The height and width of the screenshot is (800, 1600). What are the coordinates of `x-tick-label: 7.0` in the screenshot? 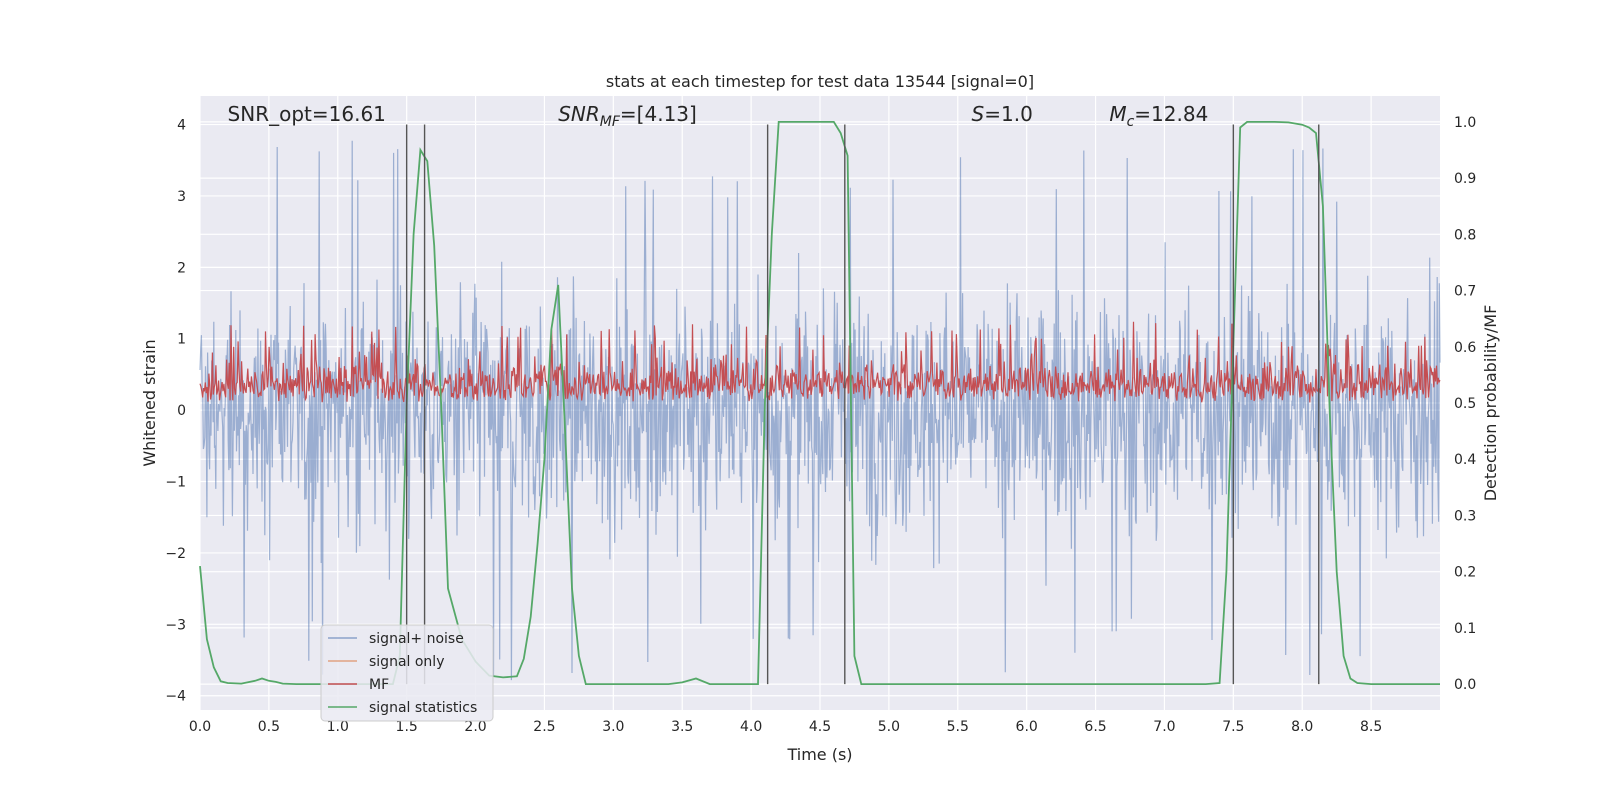 It's located at (1164, 727).